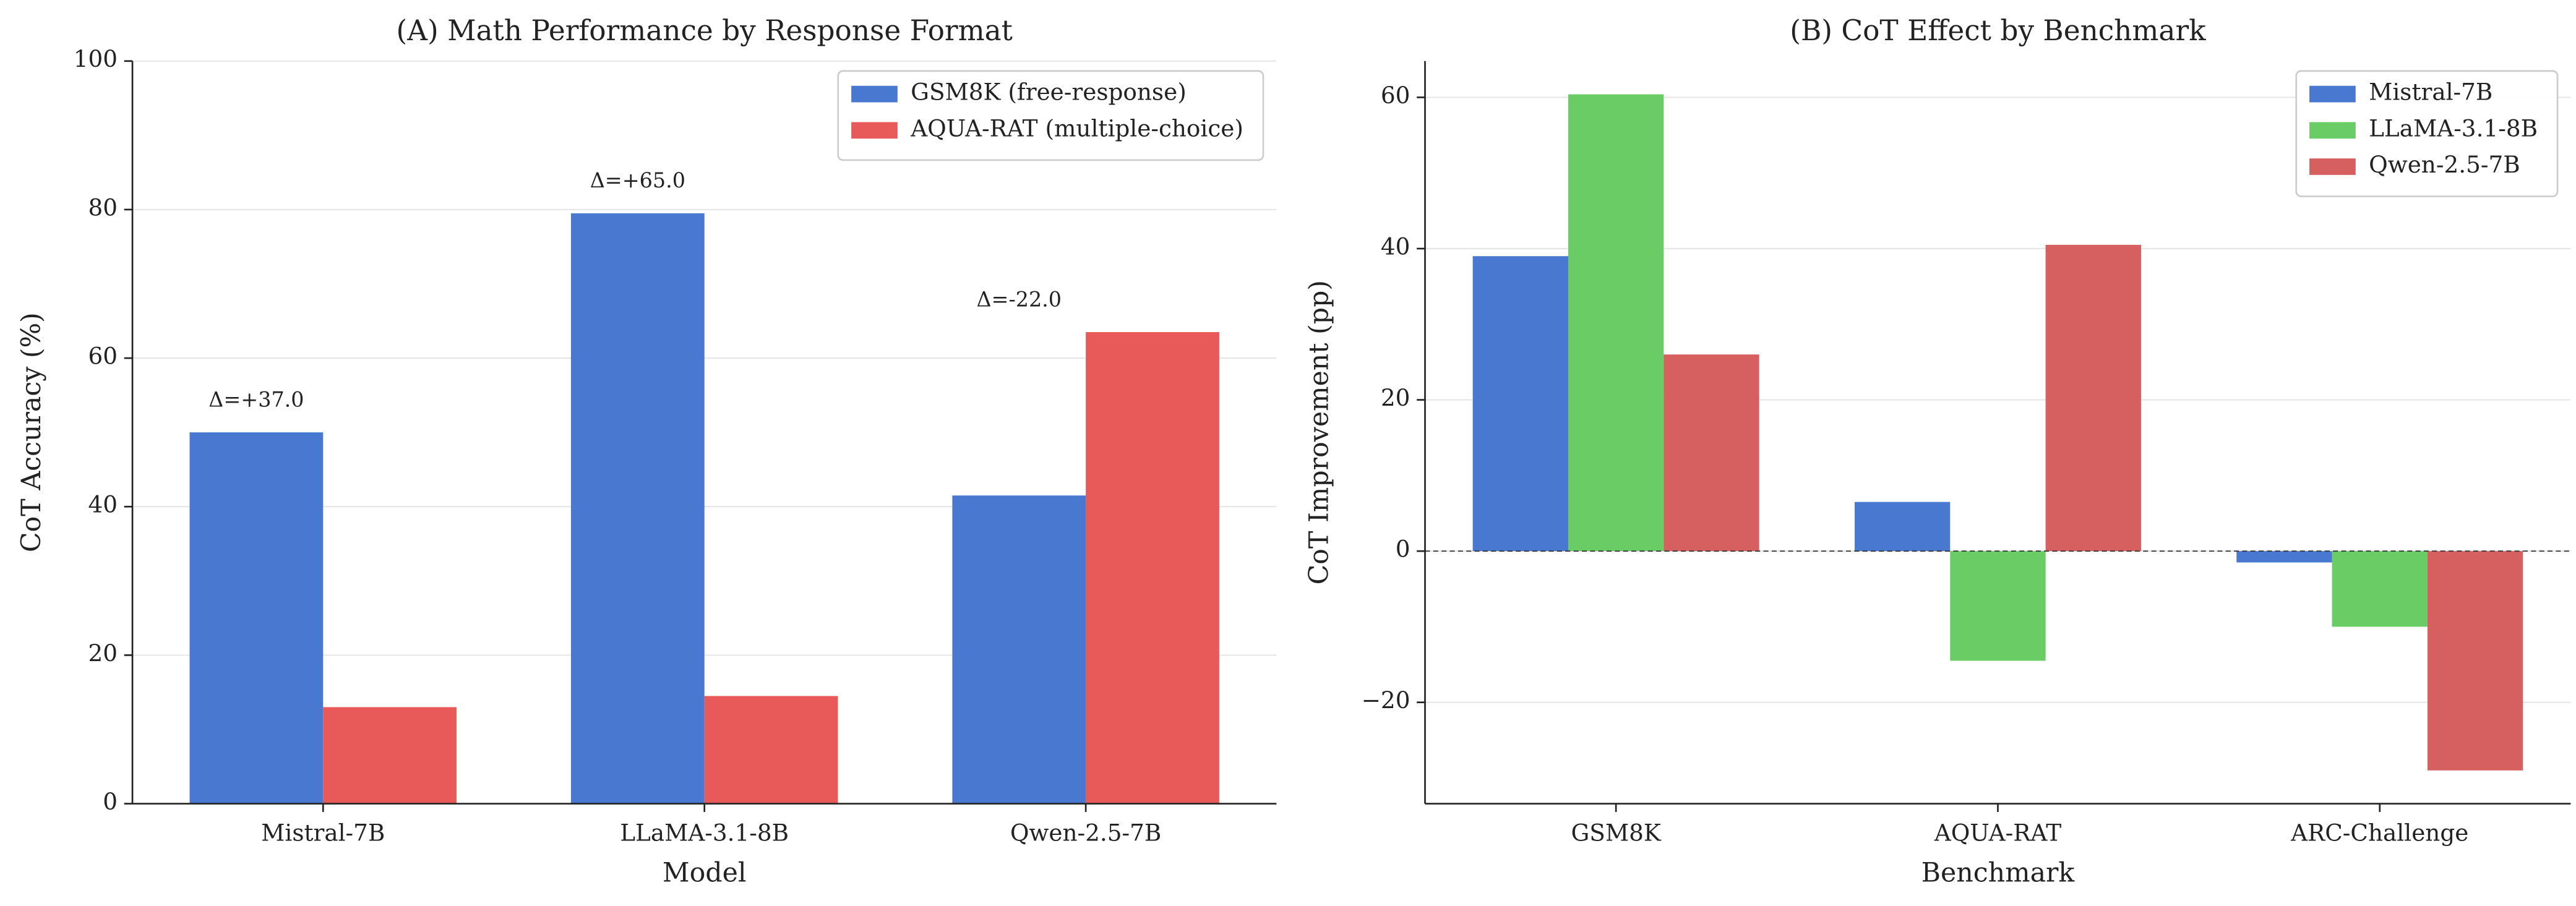 The height and width of the screenshot is (906, 2576). What do you see at coordinates (1019, 299) in the screenshot?
I see `annotation: Δ=-22.0` at bounding box center [1019, 299].